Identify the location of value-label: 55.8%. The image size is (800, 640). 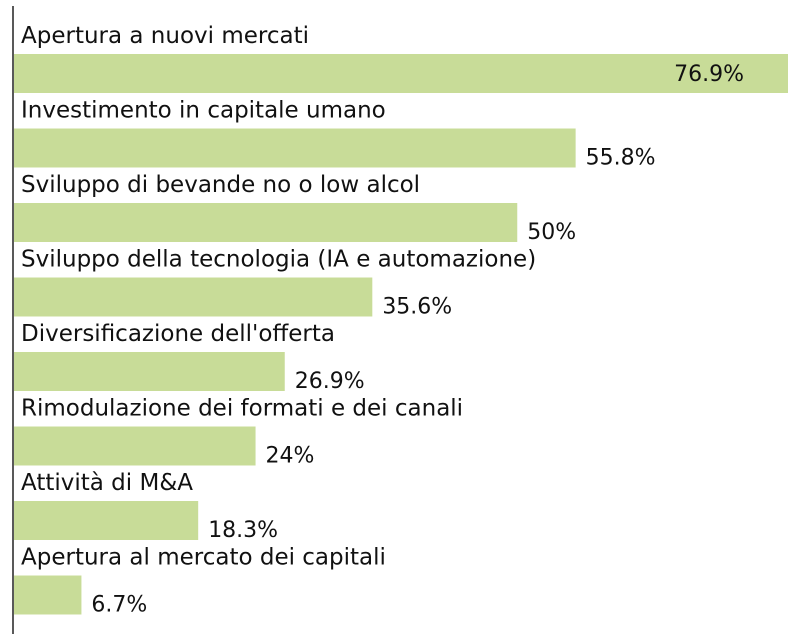
(621, 158).